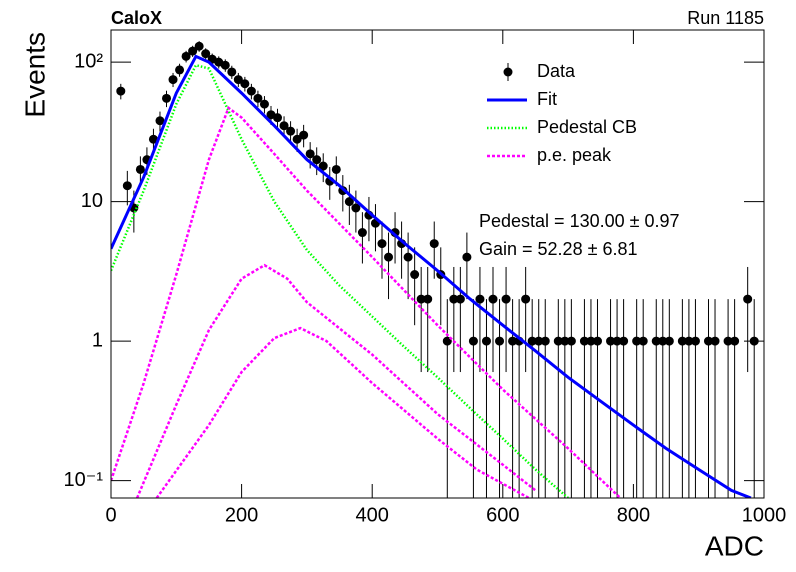 The height and width of the screenshot is (572, 796). What do you see at coordinates (92, 201) in the screenshot?
I see `y-tick-label: 10` at bounding box center [92, 201].